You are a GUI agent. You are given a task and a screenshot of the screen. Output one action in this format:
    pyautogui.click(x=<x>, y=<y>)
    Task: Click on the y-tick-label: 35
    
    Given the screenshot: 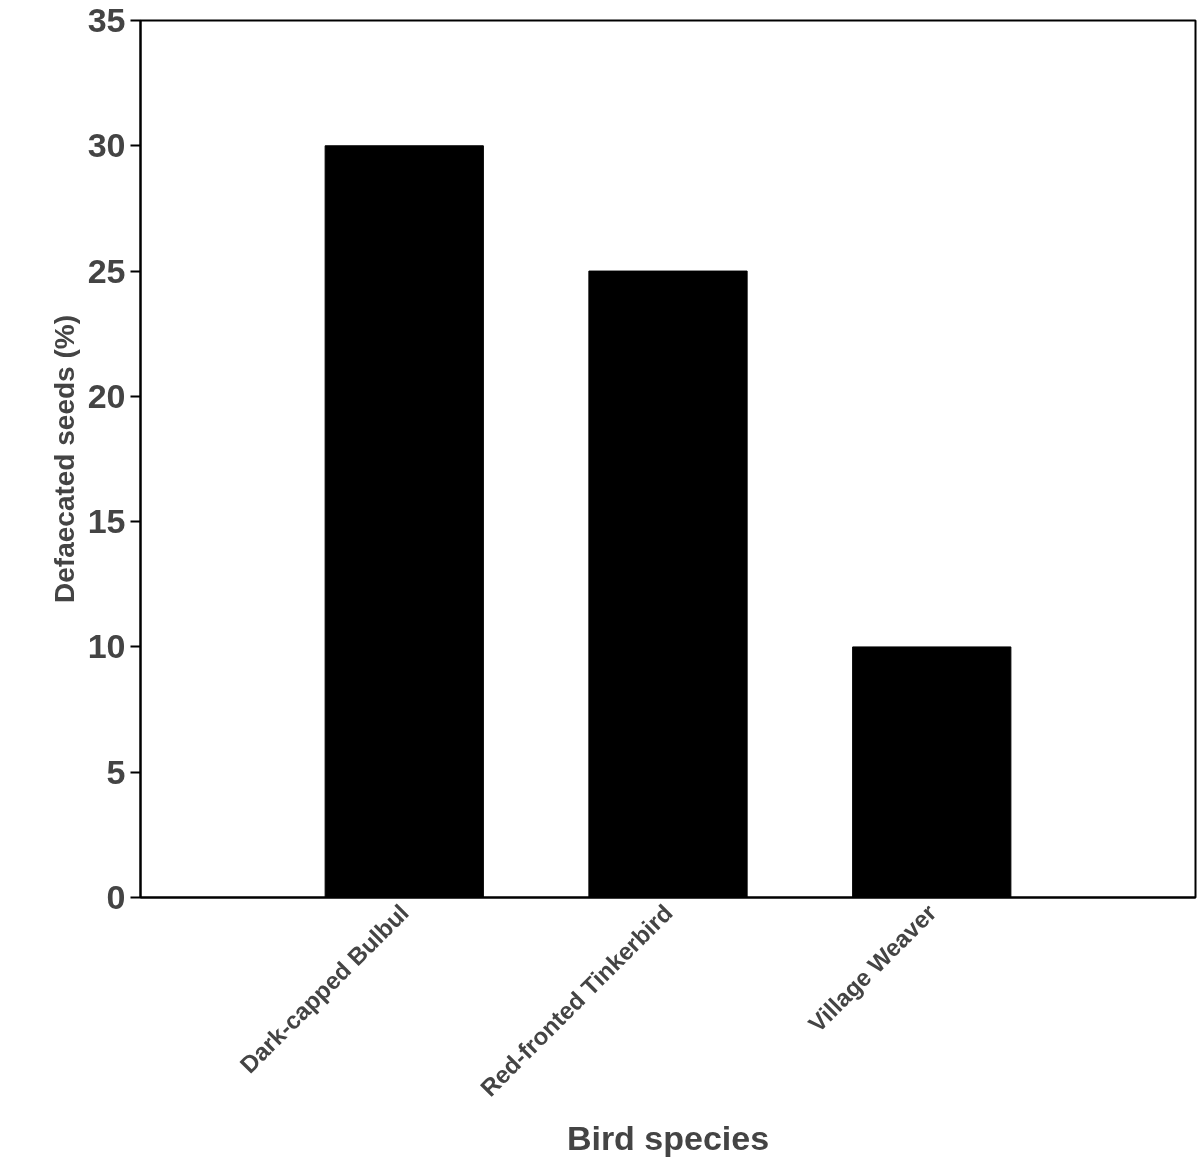 What is the action you would take?
    pyautogui.click(x=106, y=20)
    